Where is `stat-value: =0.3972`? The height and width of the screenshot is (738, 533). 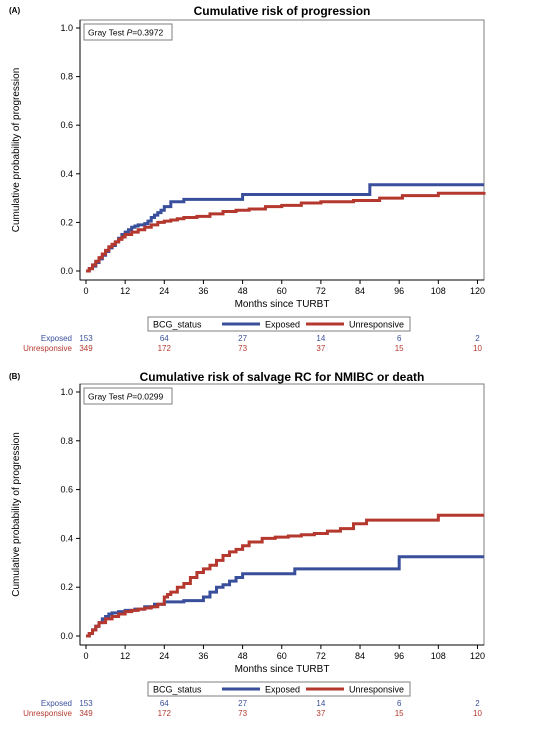
stat-value: =0.3972 is located at coordinates (147, 33).